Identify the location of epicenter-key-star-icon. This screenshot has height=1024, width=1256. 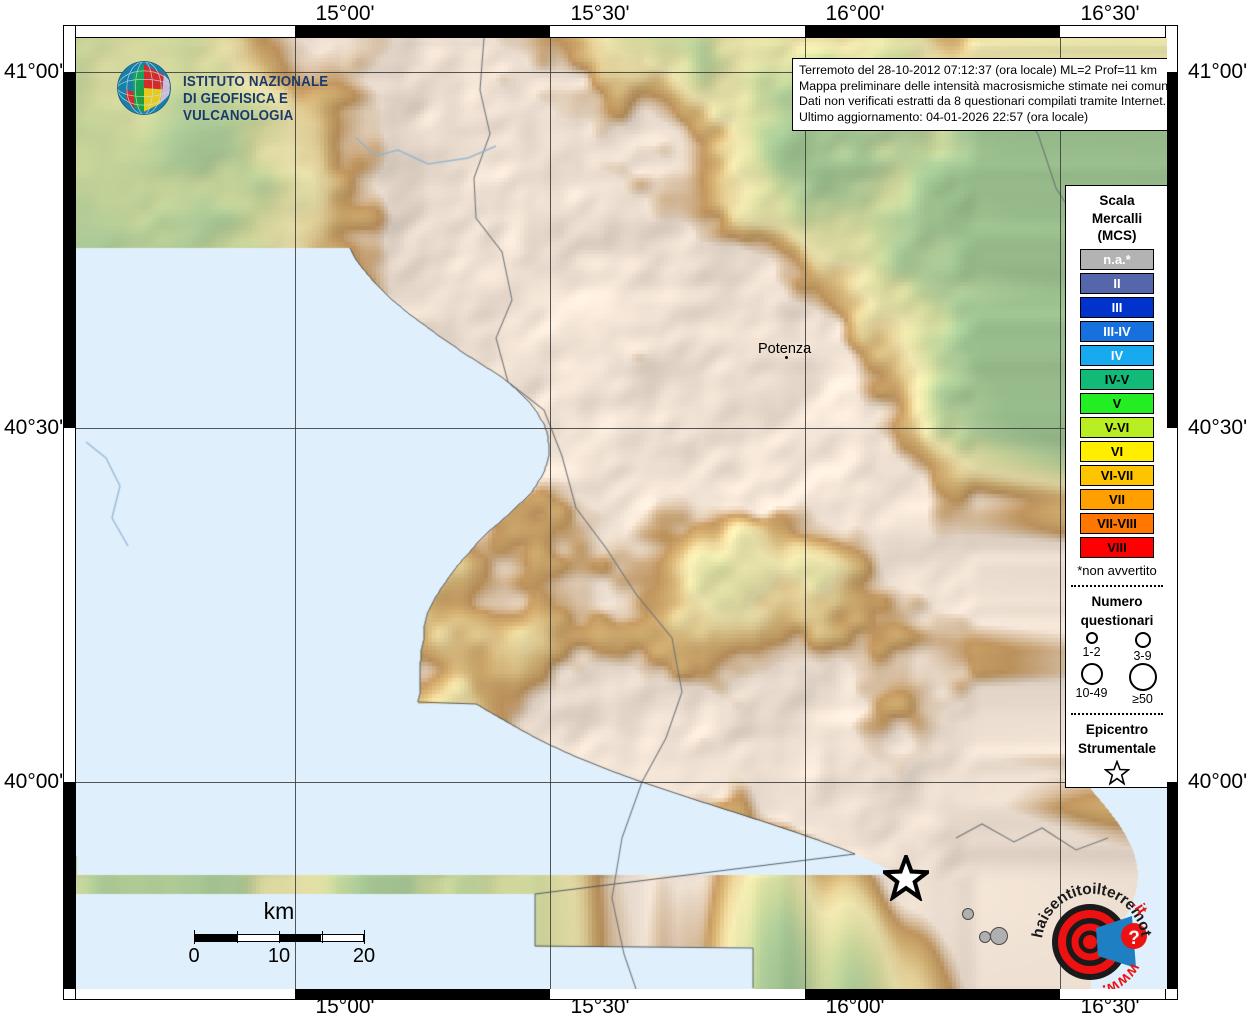
(1116, 774).